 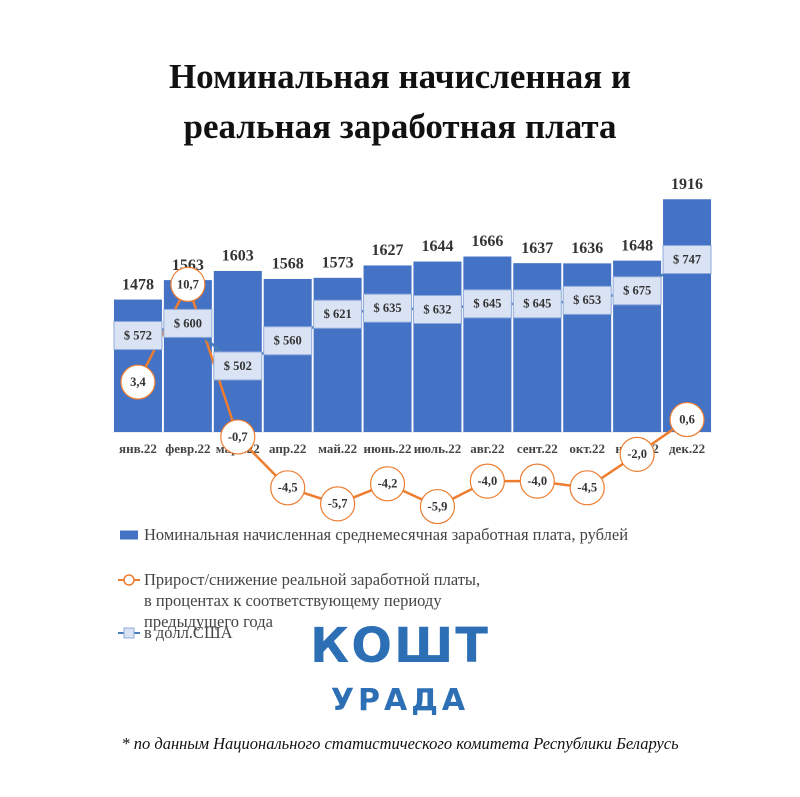 I want to click on data-label: -5,9, so click(x=438, y=506).